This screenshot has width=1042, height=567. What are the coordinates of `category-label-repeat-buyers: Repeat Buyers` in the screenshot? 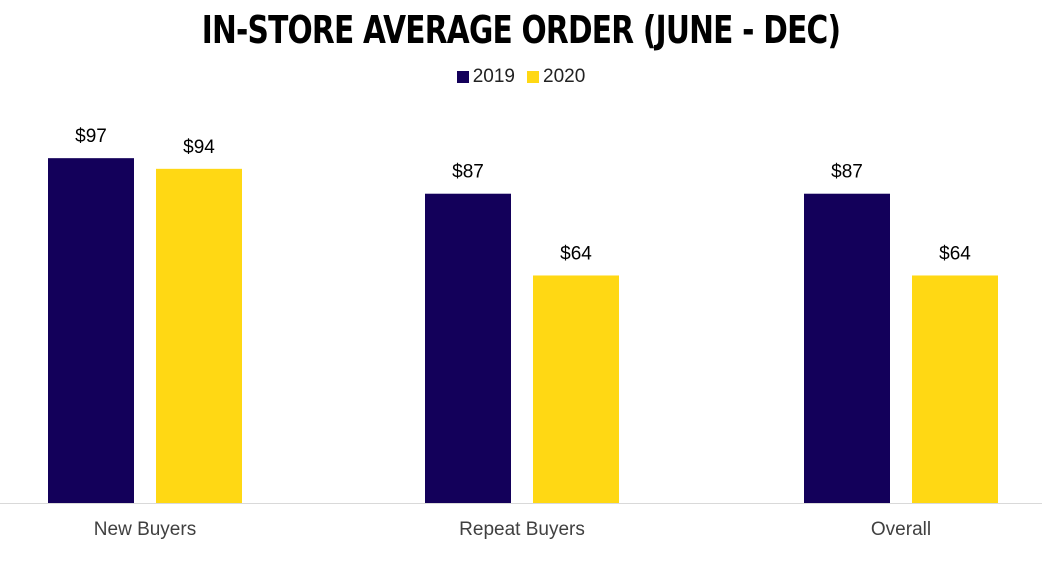 It's located at (522, 529).